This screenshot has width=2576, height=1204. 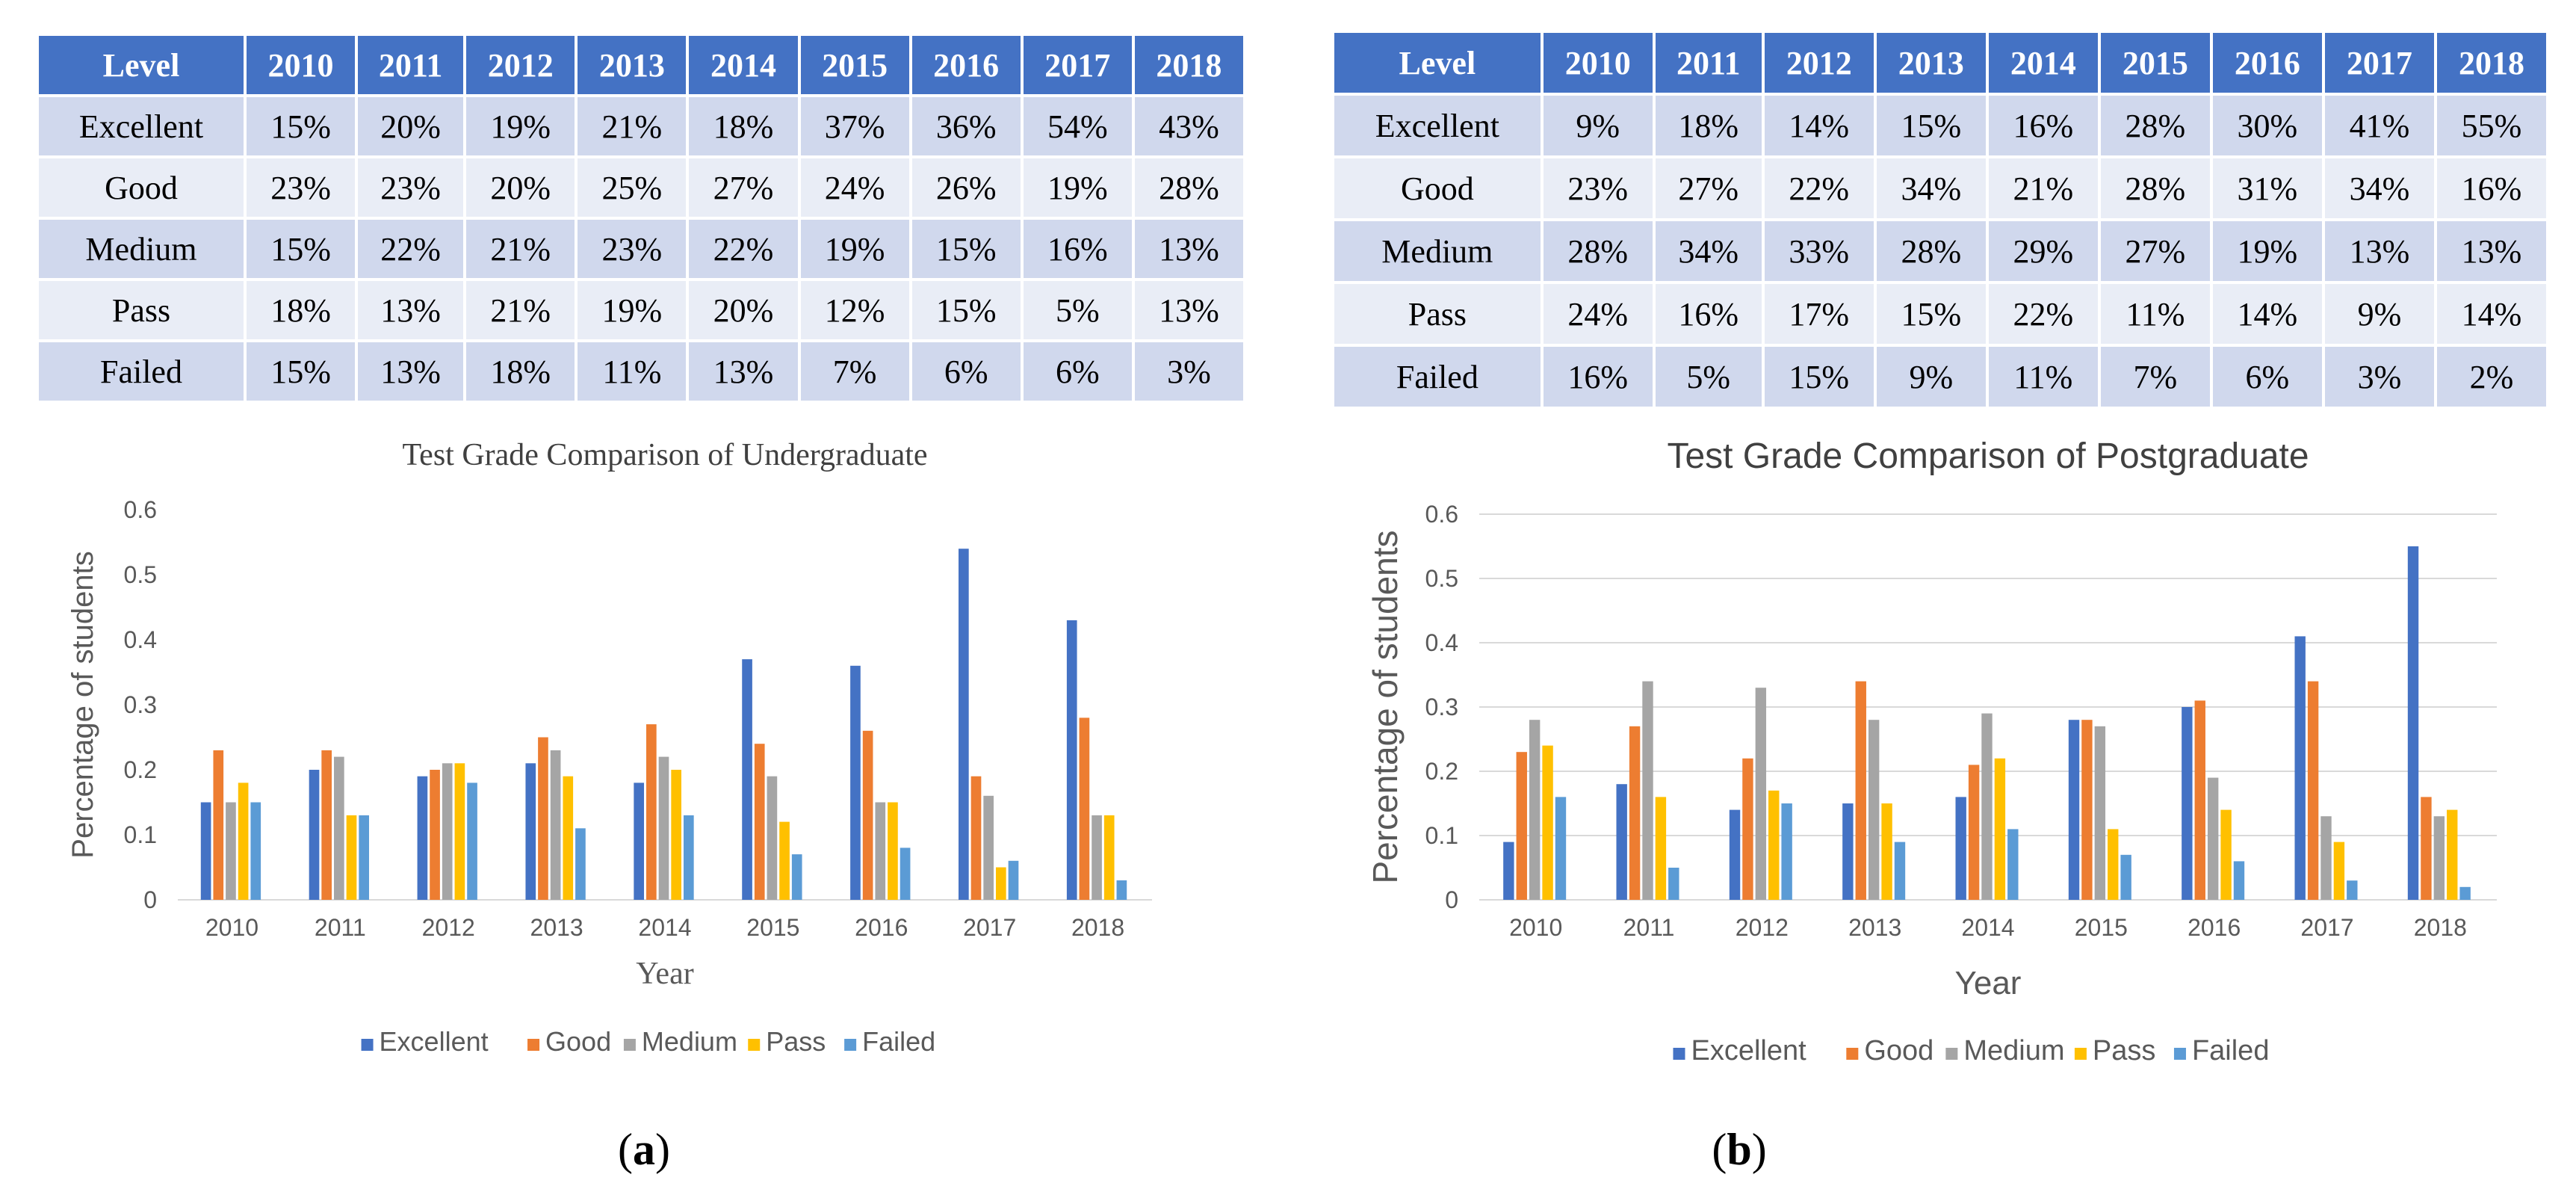 What do you see at coordinates (459, 831) in the screenshot?
I see `bar-pass-2012` at bounding box center [459, 831].